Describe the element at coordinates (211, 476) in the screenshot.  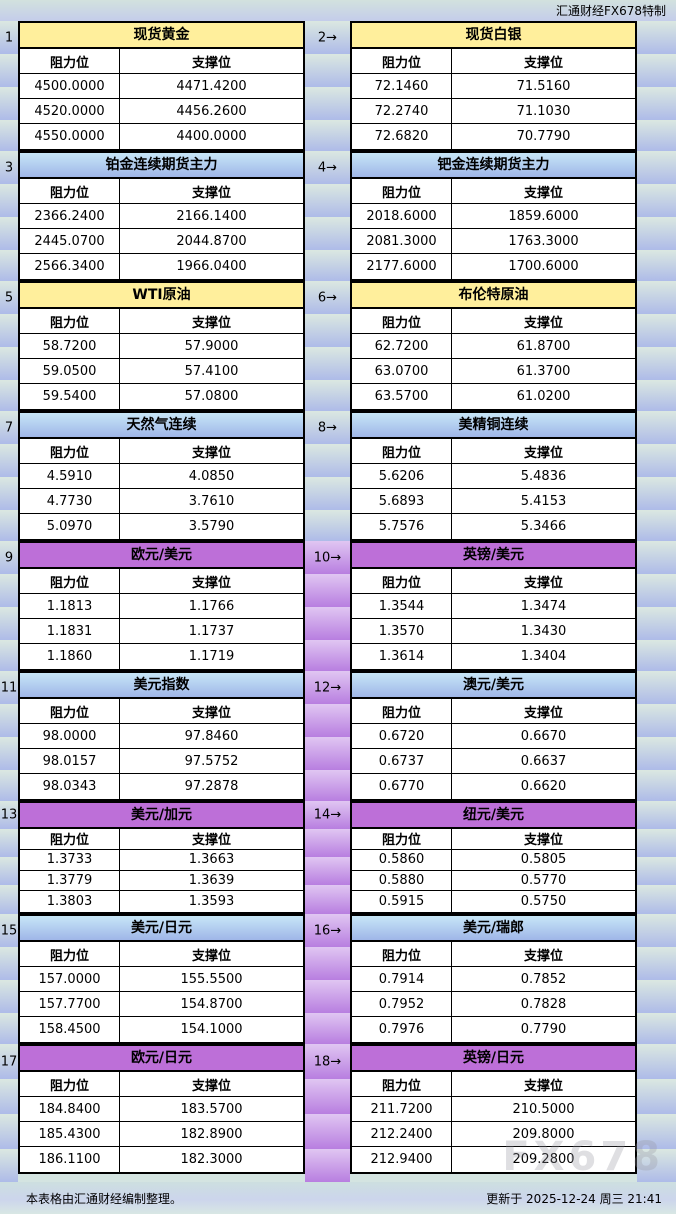
I see `support-value: 4.0850` at that location.